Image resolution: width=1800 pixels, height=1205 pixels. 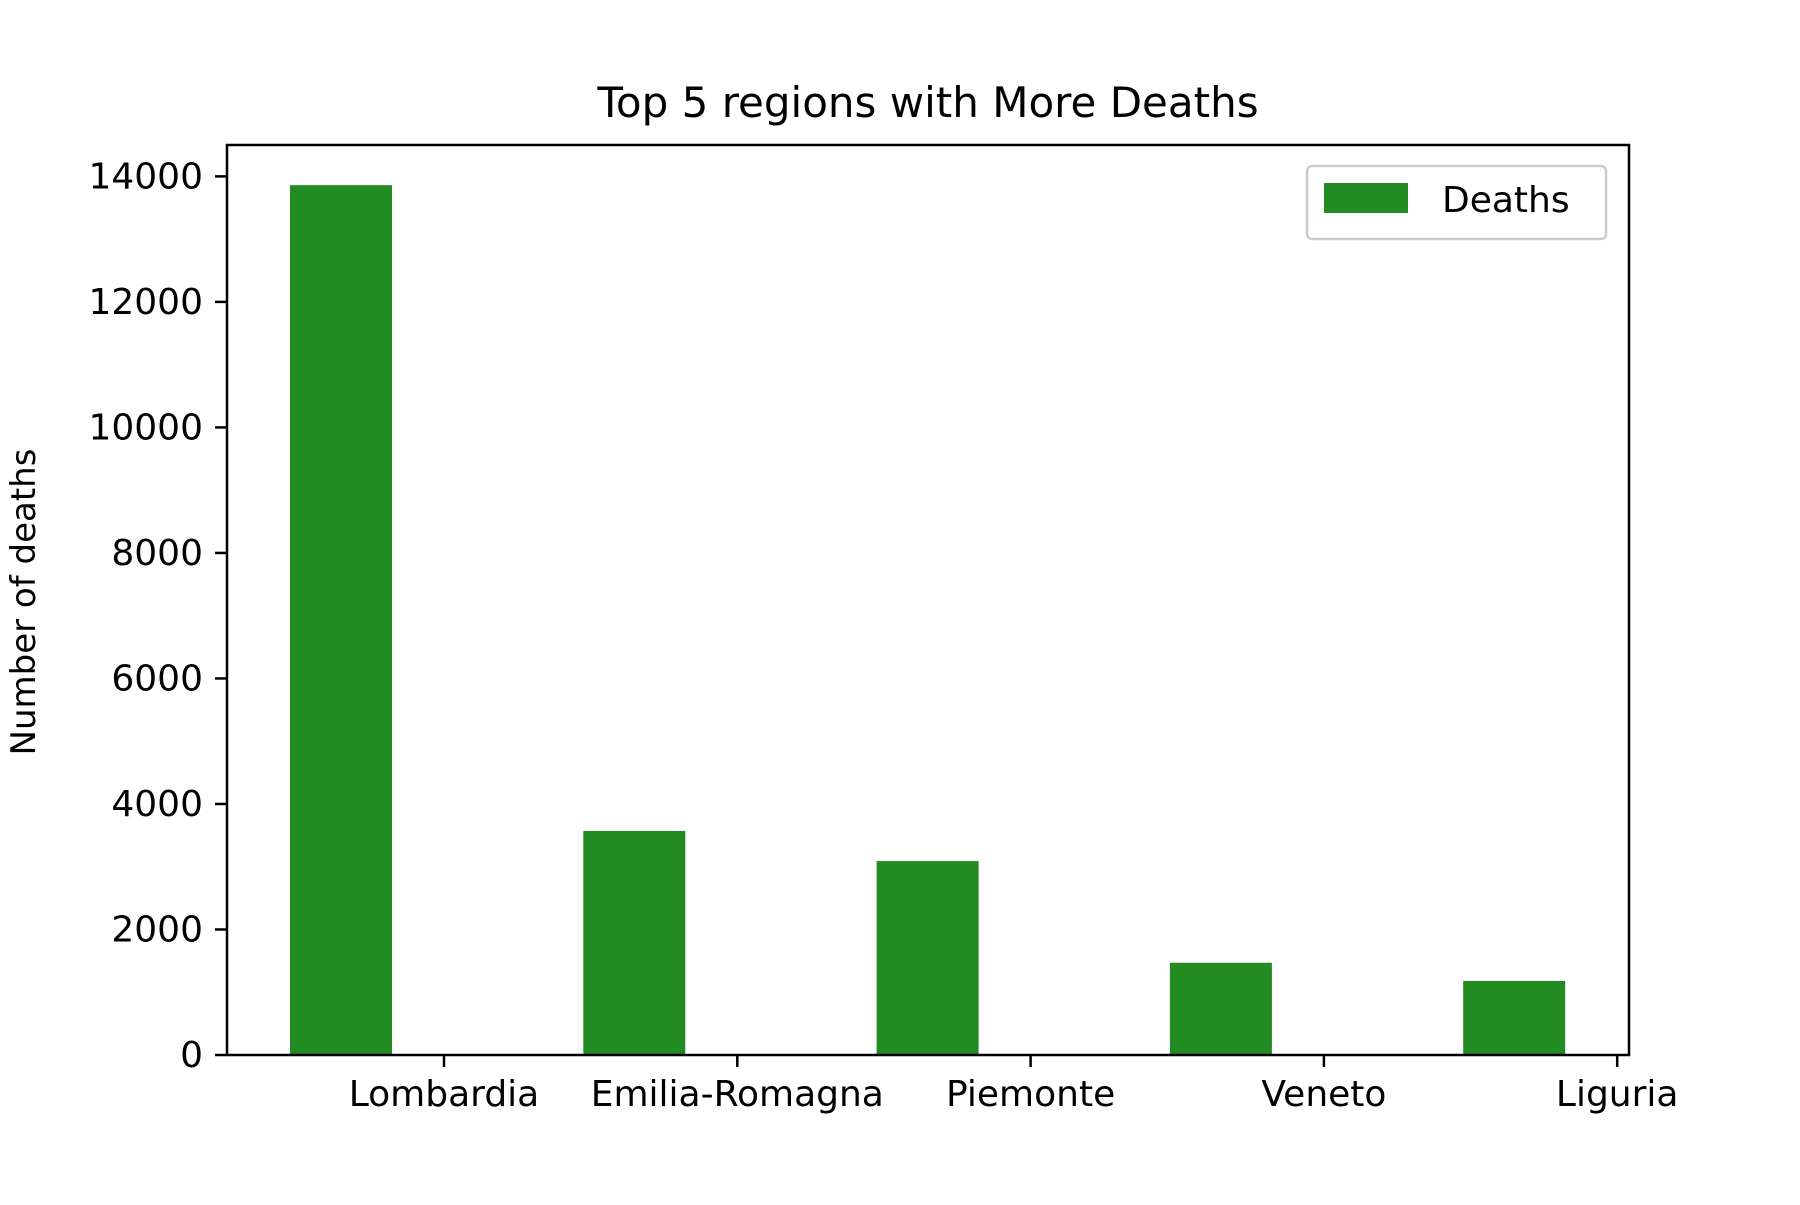 I want to click on y-tick-label: 6000, so click(x=157, y=678).